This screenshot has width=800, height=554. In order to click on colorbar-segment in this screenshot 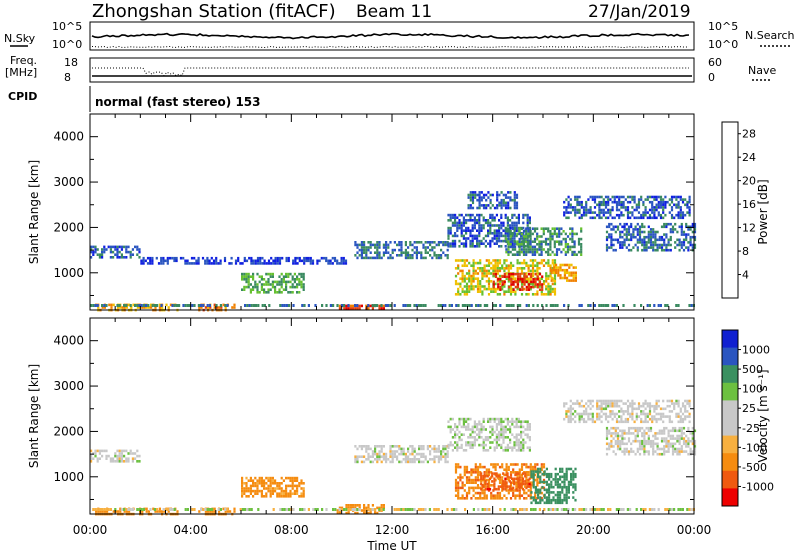, I will do `click(730, 391)`.